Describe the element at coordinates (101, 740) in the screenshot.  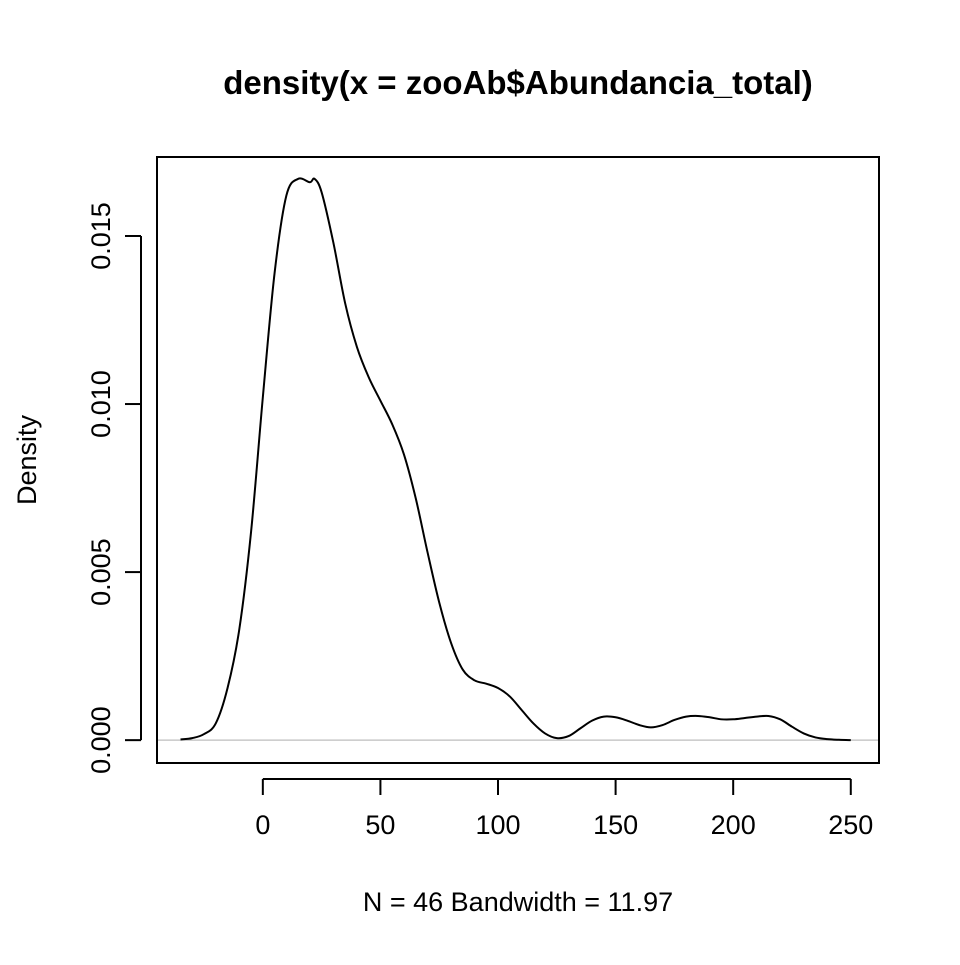
I see `y-tick-label: 0.000` at that location.